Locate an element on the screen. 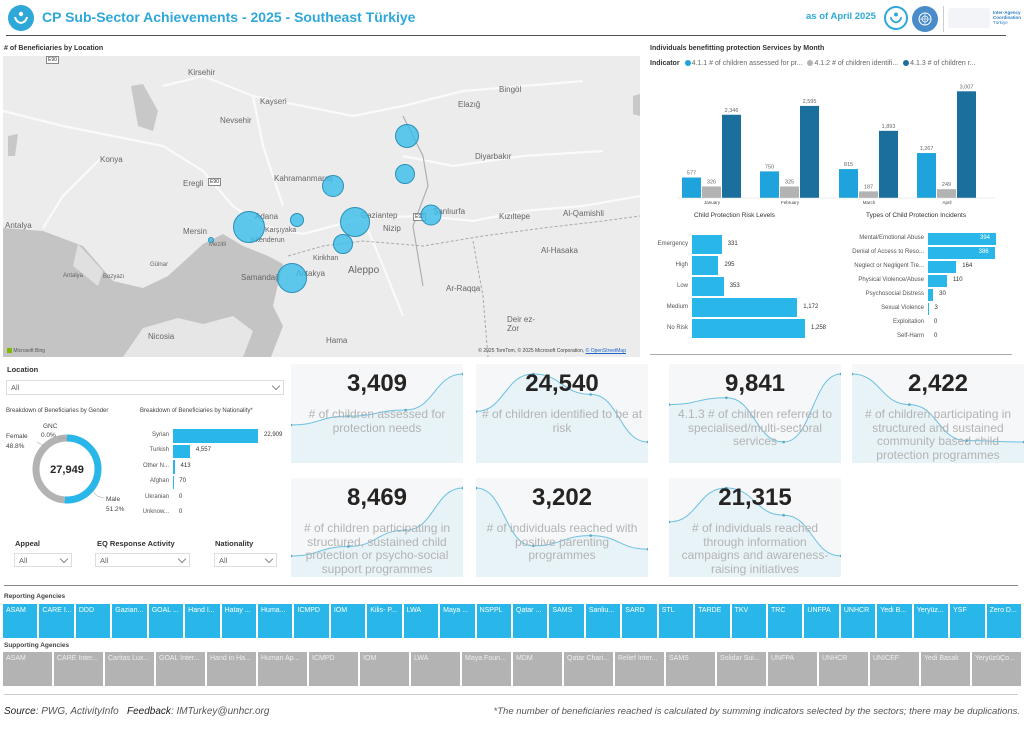 The image size is (1024, 730). bar-no-risk is located at coordinates (748, 328).